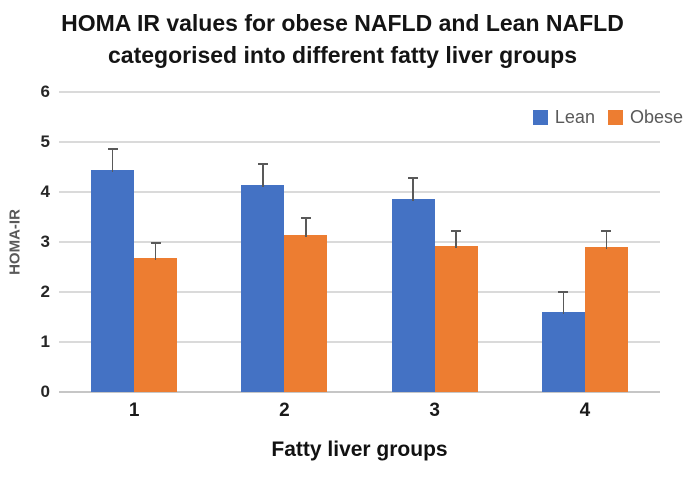 This screenshot has width=685, height=480. I want to click on legend-item-obese: Obese, so click(645, 117).